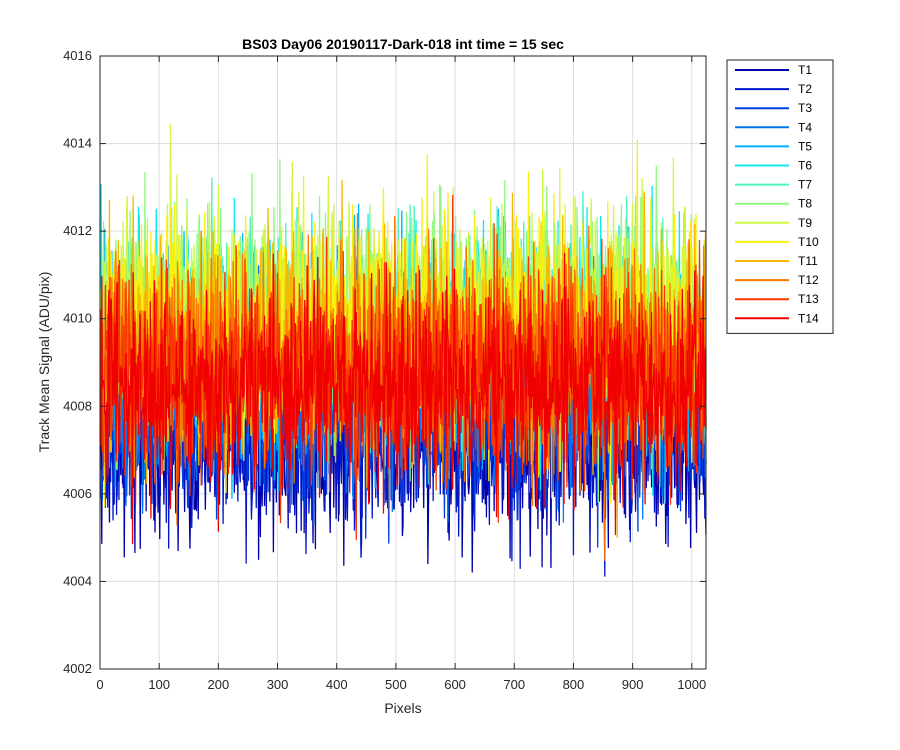  I want to click on legend-label: T1, so click(805, 70).